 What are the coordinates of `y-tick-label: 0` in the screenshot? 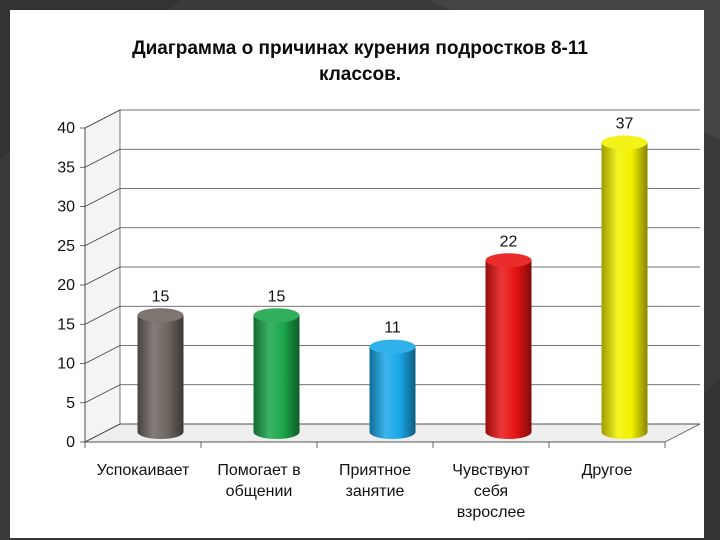 It's located at (70, 442).